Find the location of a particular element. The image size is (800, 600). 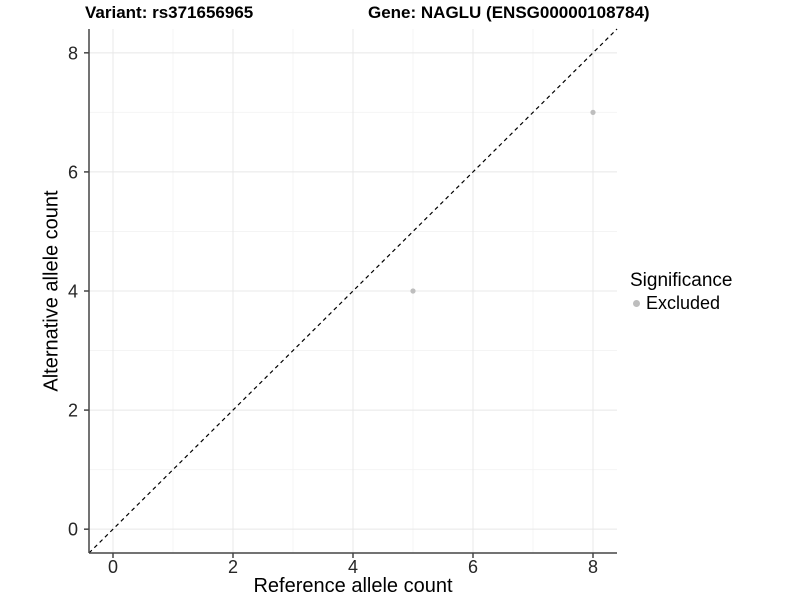

legend-items: Excluded is located at coordinates (681, 303).